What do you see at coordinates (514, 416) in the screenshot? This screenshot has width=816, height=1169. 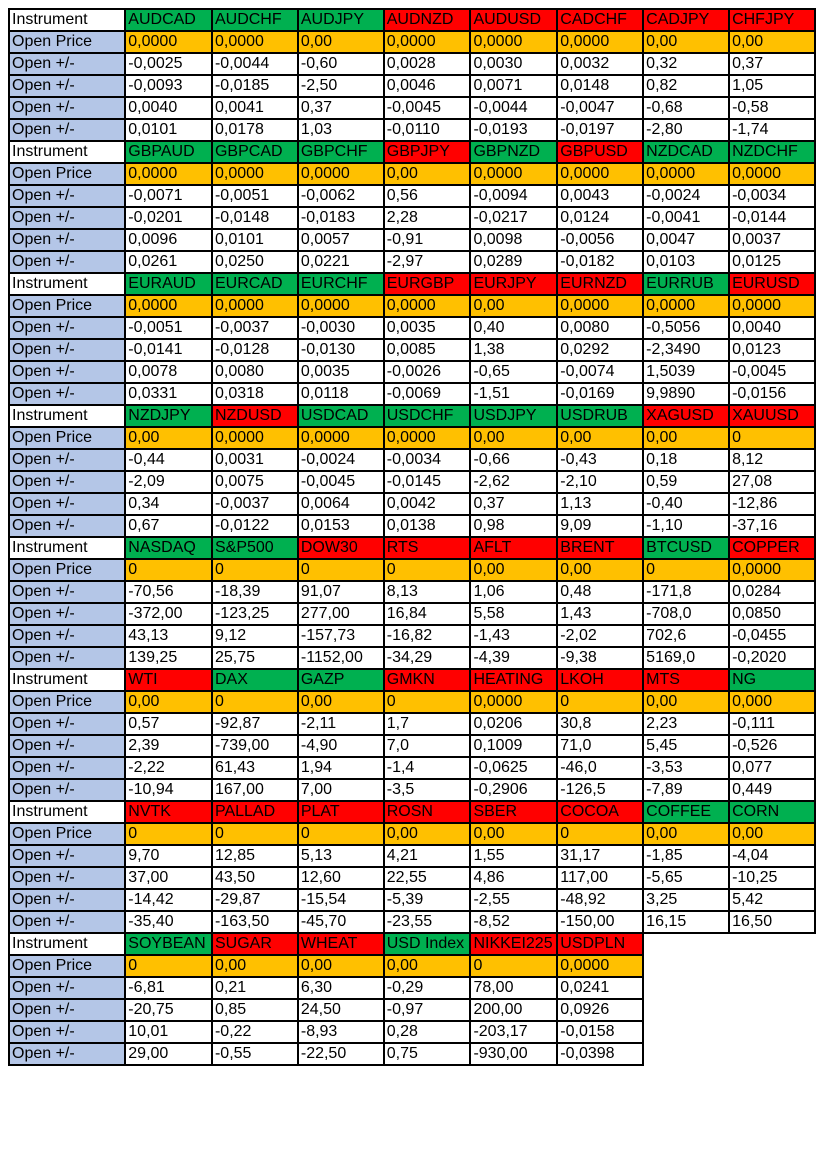 I see `instrument-name-cell: USDJPY` at bounding box center [514, 416].